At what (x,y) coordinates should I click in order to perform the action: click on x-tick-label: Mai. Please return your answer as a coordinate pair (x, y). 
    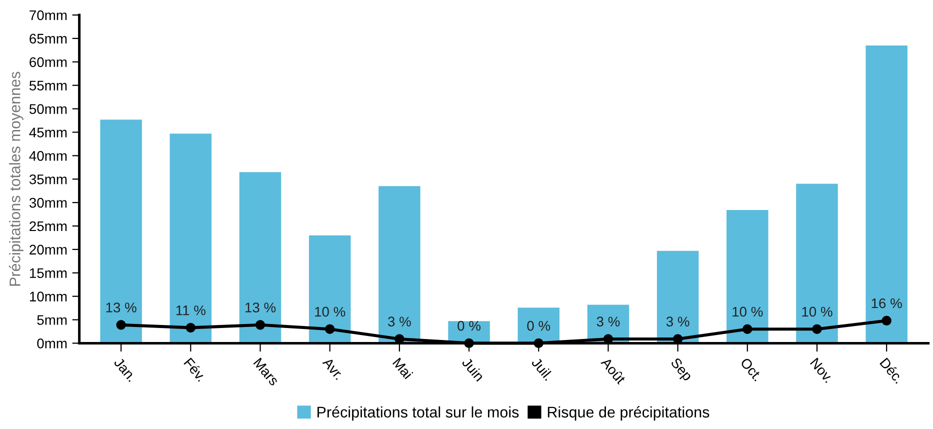
    Looking at the image, I should click on (403, 368).